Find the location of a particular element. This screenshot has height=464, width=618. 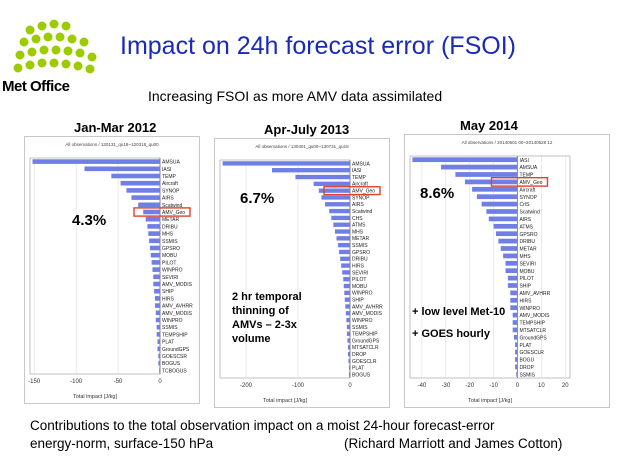

note-2-line-2: thinning of is located at coordinates (260, 311).